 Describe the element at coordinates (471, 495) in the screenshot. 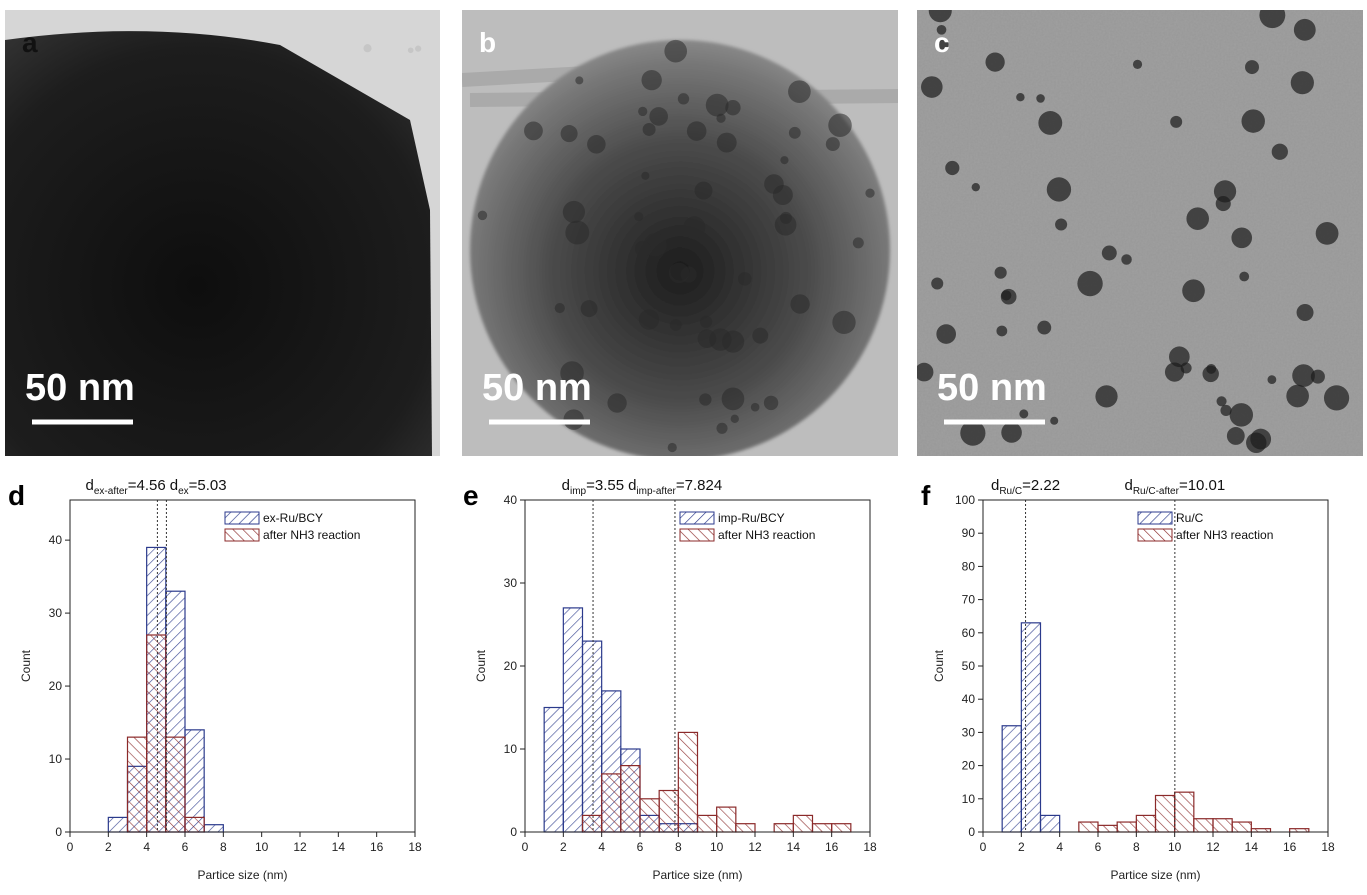

I see `panel-label: e` at that location.